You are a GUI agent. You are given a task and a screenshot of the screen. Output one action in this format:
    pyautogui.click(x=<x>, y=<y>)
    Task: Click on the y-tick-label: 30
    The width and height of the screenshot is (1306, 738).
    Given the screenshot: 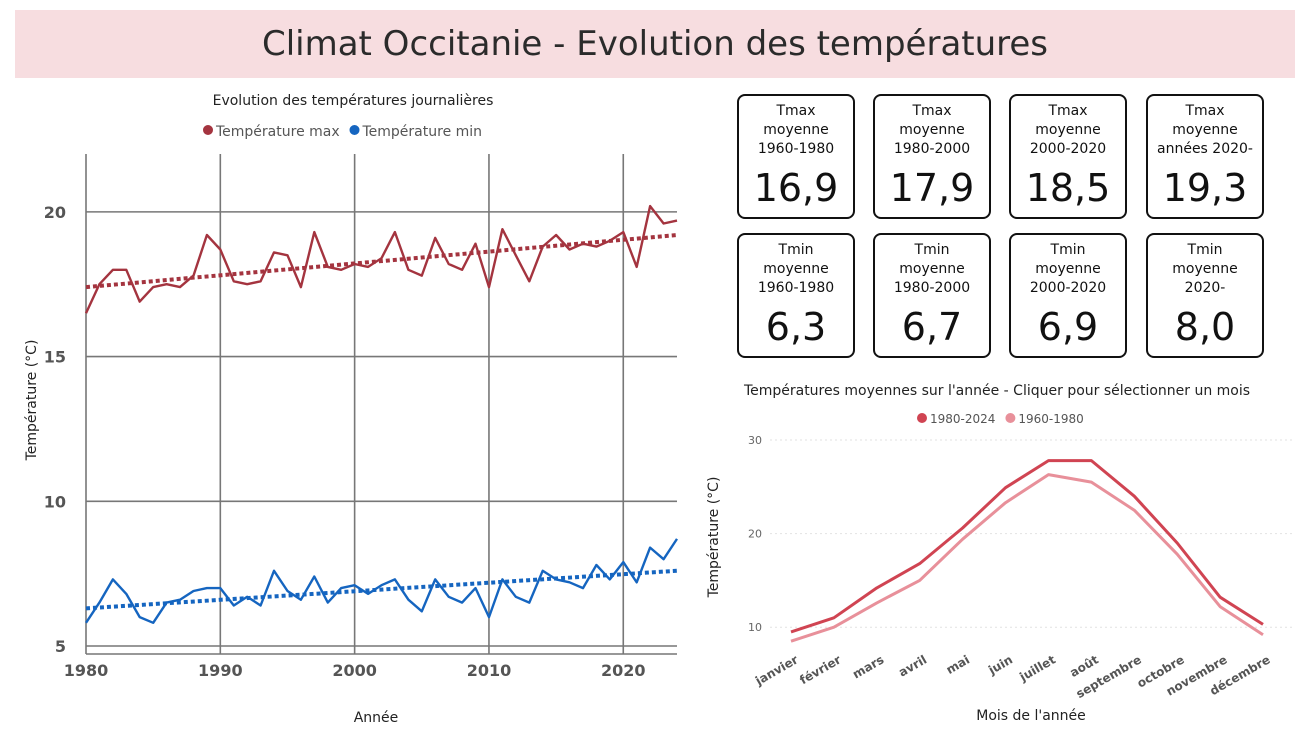 What is the action you would take?
    pyautogui.click(x=755, y=440)
    